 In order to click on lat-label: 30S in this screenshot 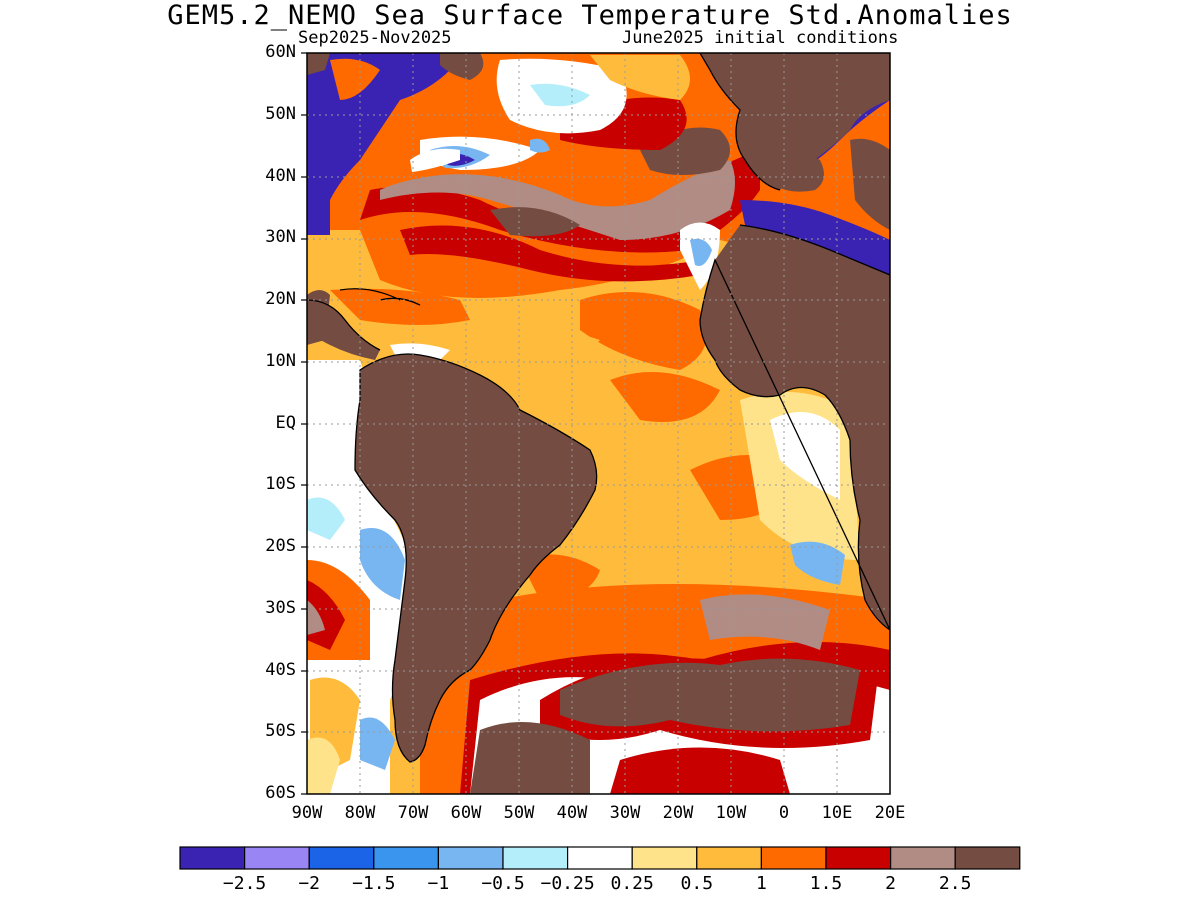, I will do `click(280, 607)`.